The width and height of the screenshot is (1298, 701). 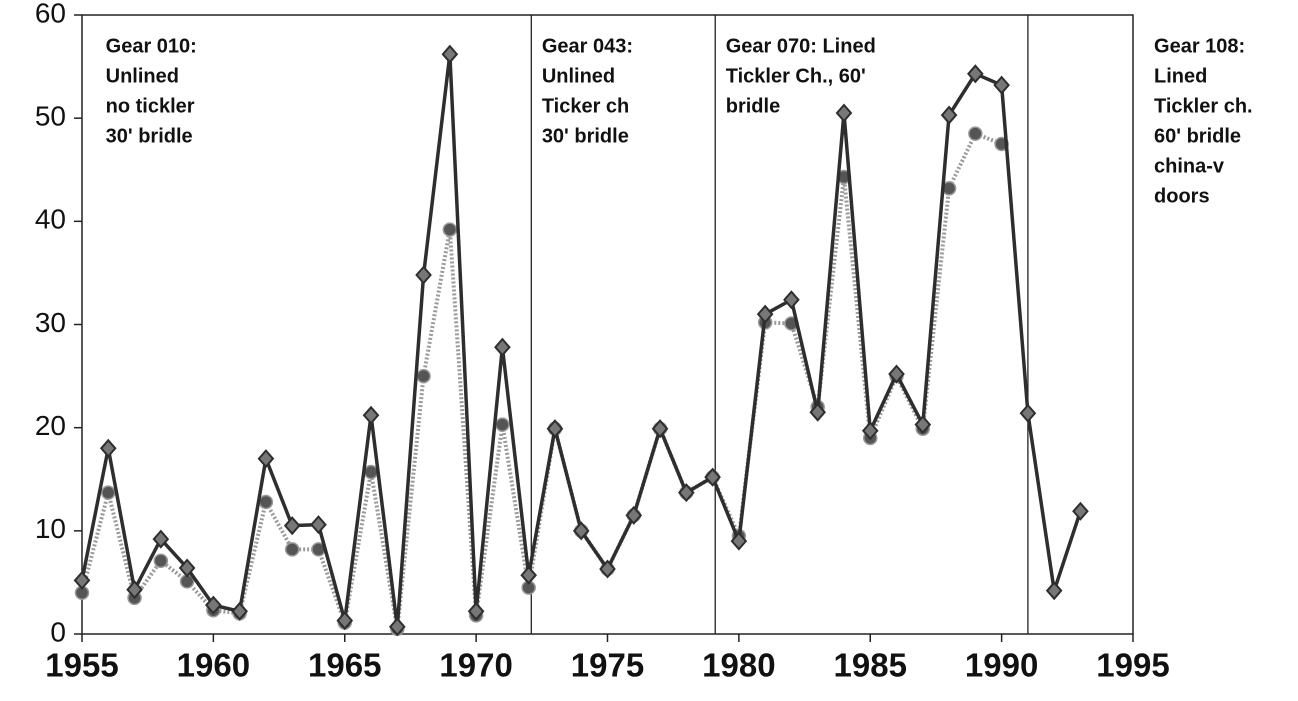 I want to click on annotation: doors, so click(x=1182, y=196).